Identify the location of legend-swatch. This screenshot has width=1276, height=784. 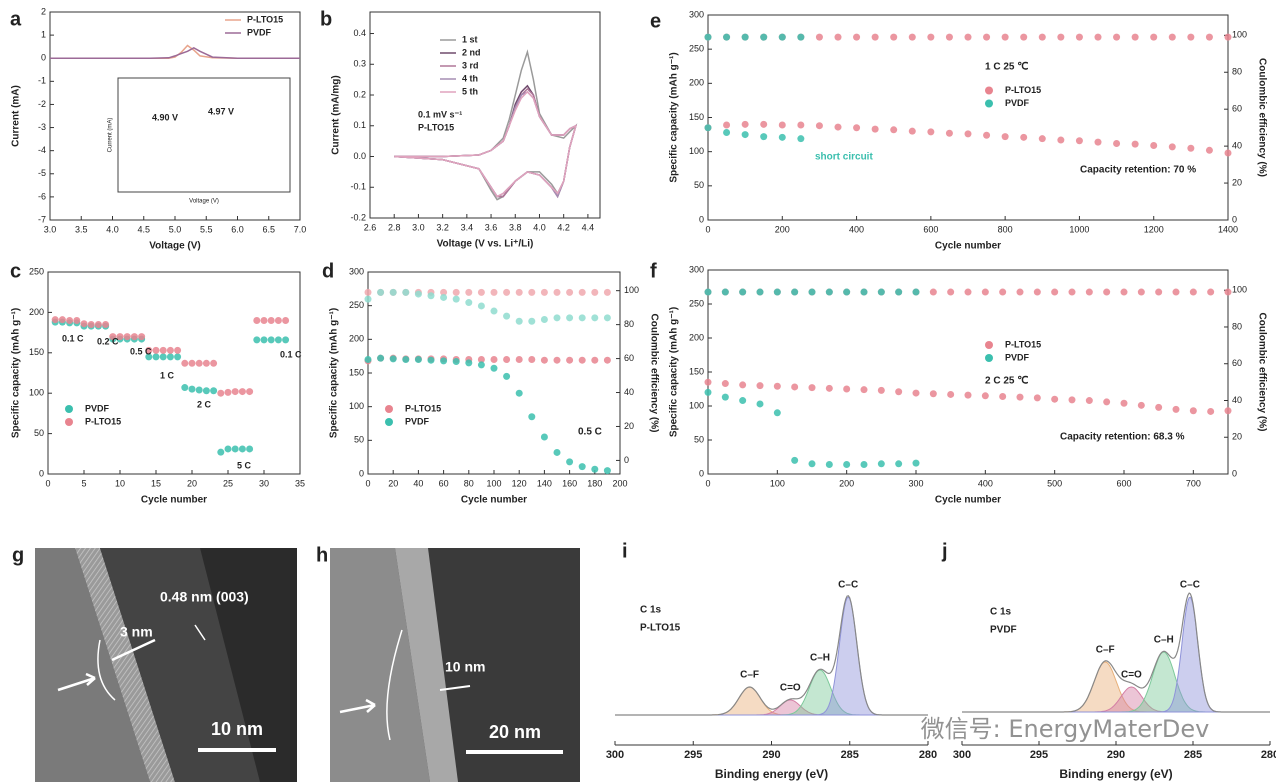
(69, 422).